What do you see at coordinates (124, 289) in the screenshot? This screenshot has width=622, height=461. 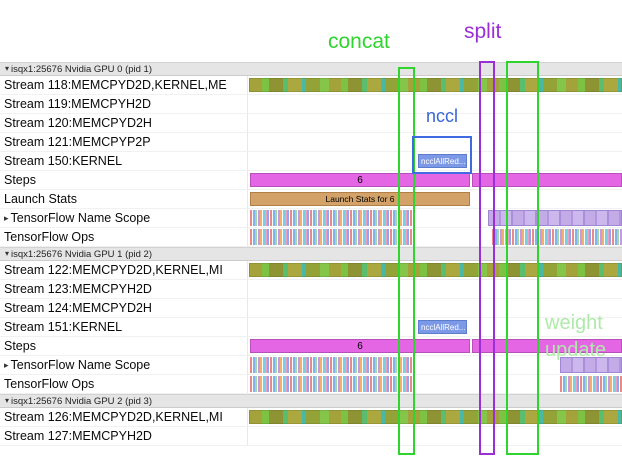 I see `row-label: Stream 123:MEMCPYH2D` at bounding box center [124, 289].